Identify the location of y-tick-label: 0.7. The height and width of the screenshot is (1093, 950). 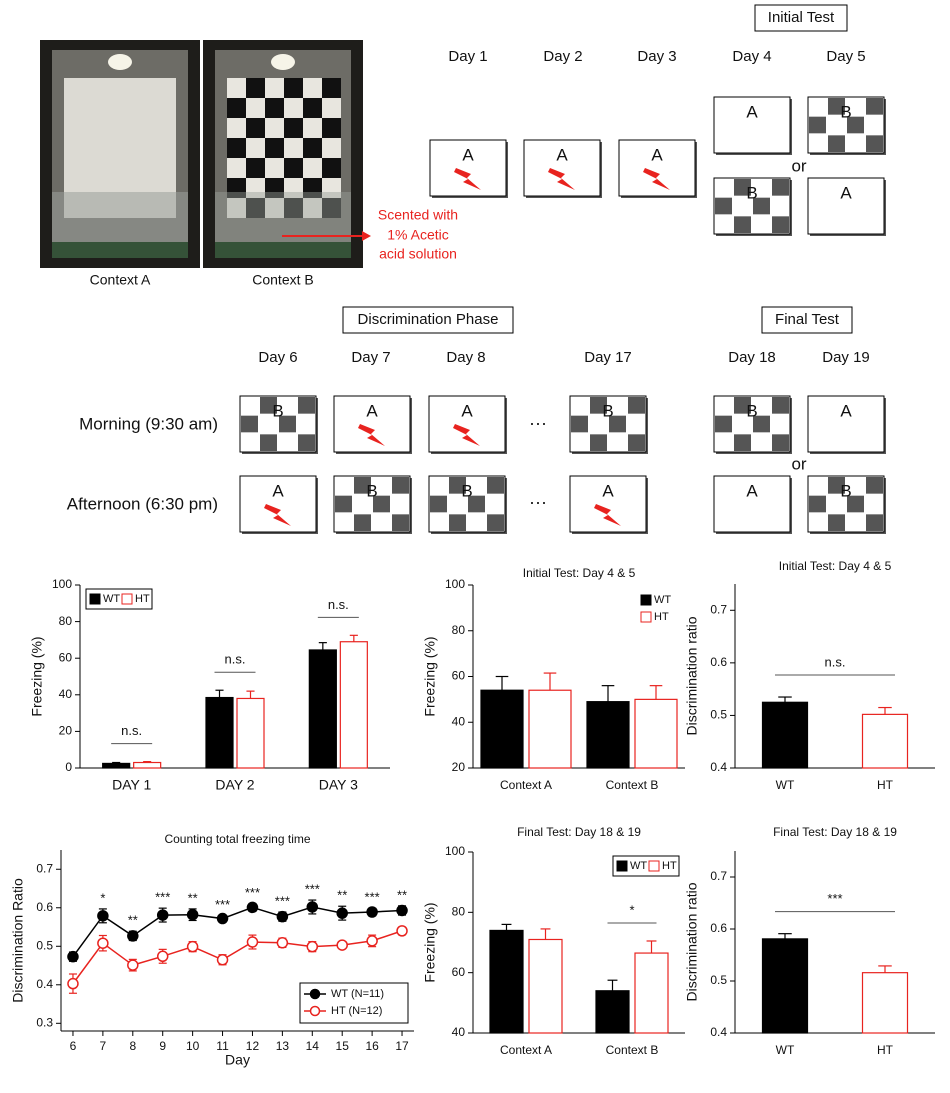
(44, 868).